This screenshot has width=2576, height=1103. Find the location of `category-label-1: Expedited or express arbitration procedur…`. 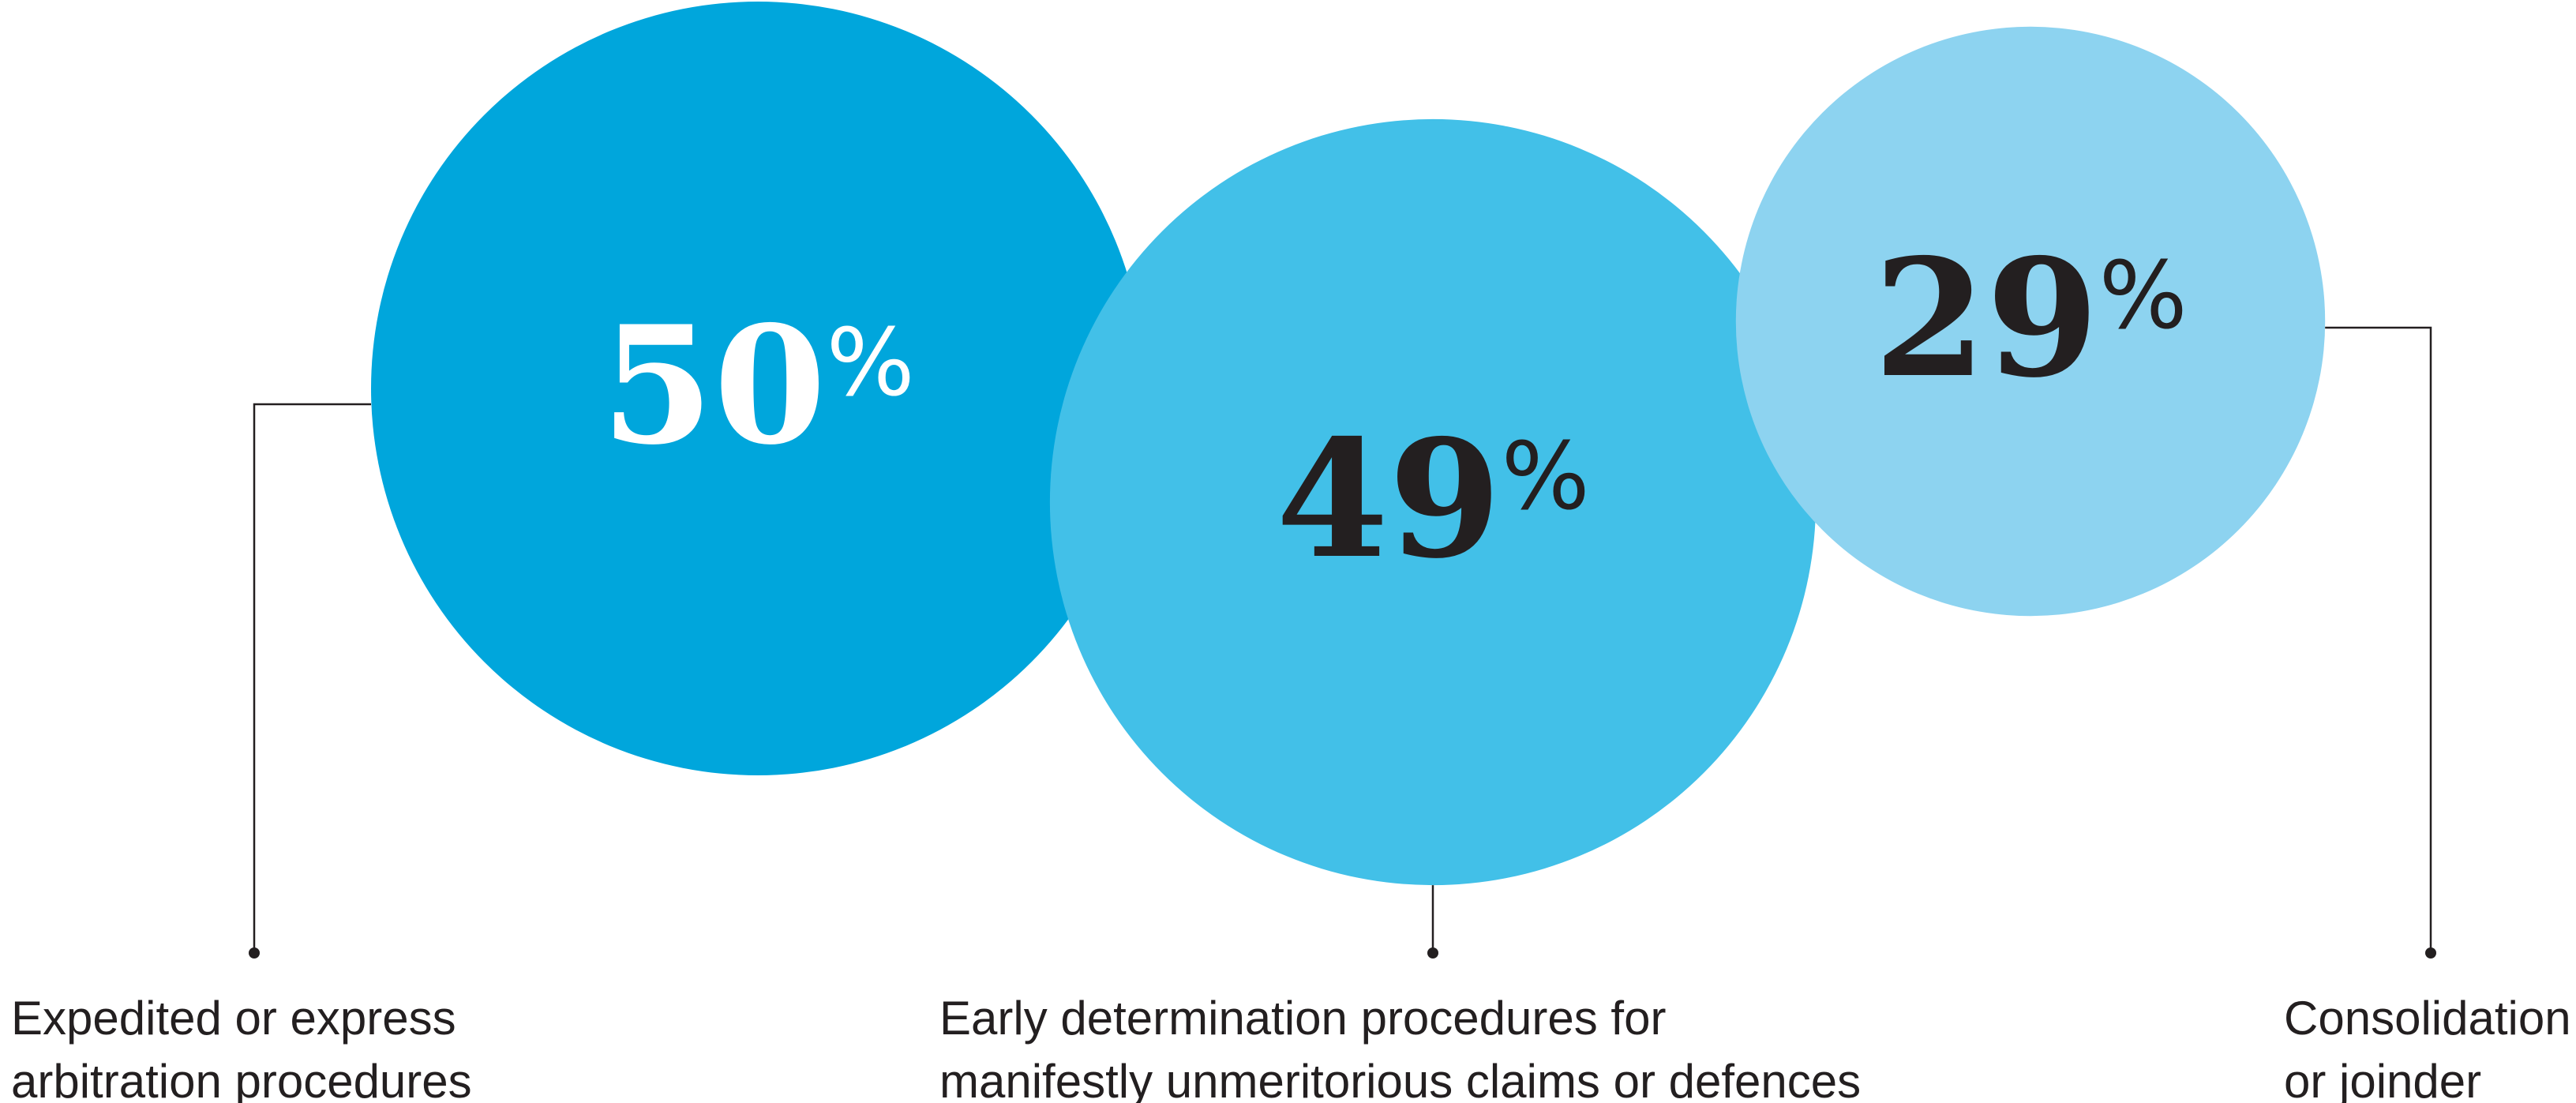

category-label-1: Expedited or express arbitration procedur… is located at coordinates (241, 1047).